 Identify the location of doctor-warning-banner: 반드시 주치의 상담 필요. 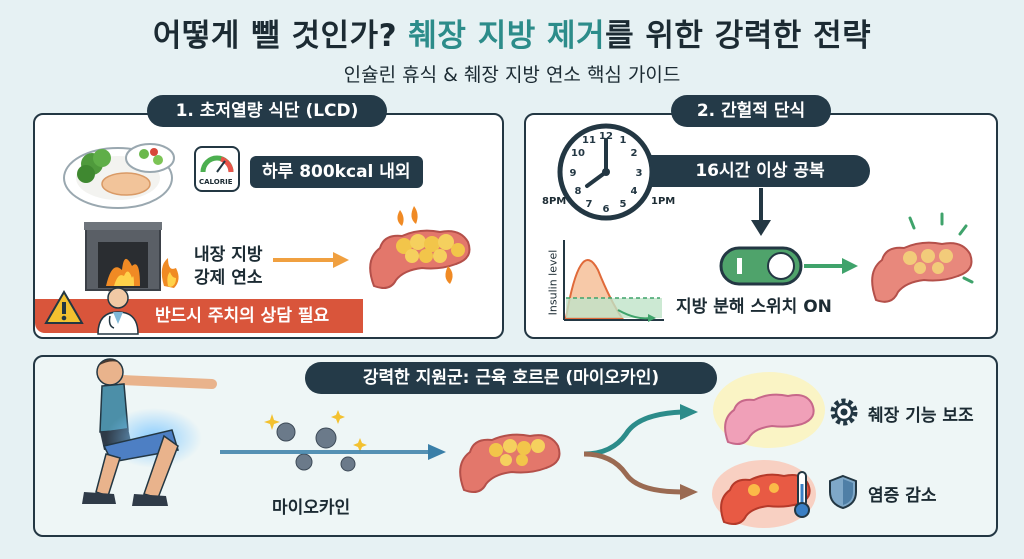
(199, 316).